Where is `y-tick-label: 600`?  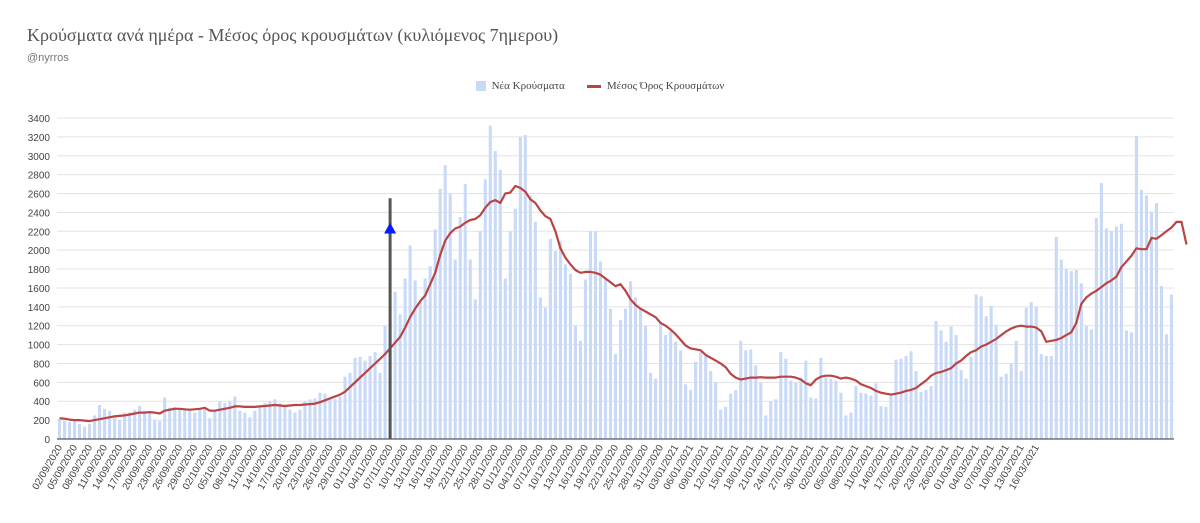
y-tick-label: 600 is located at coordinates (41, 383).